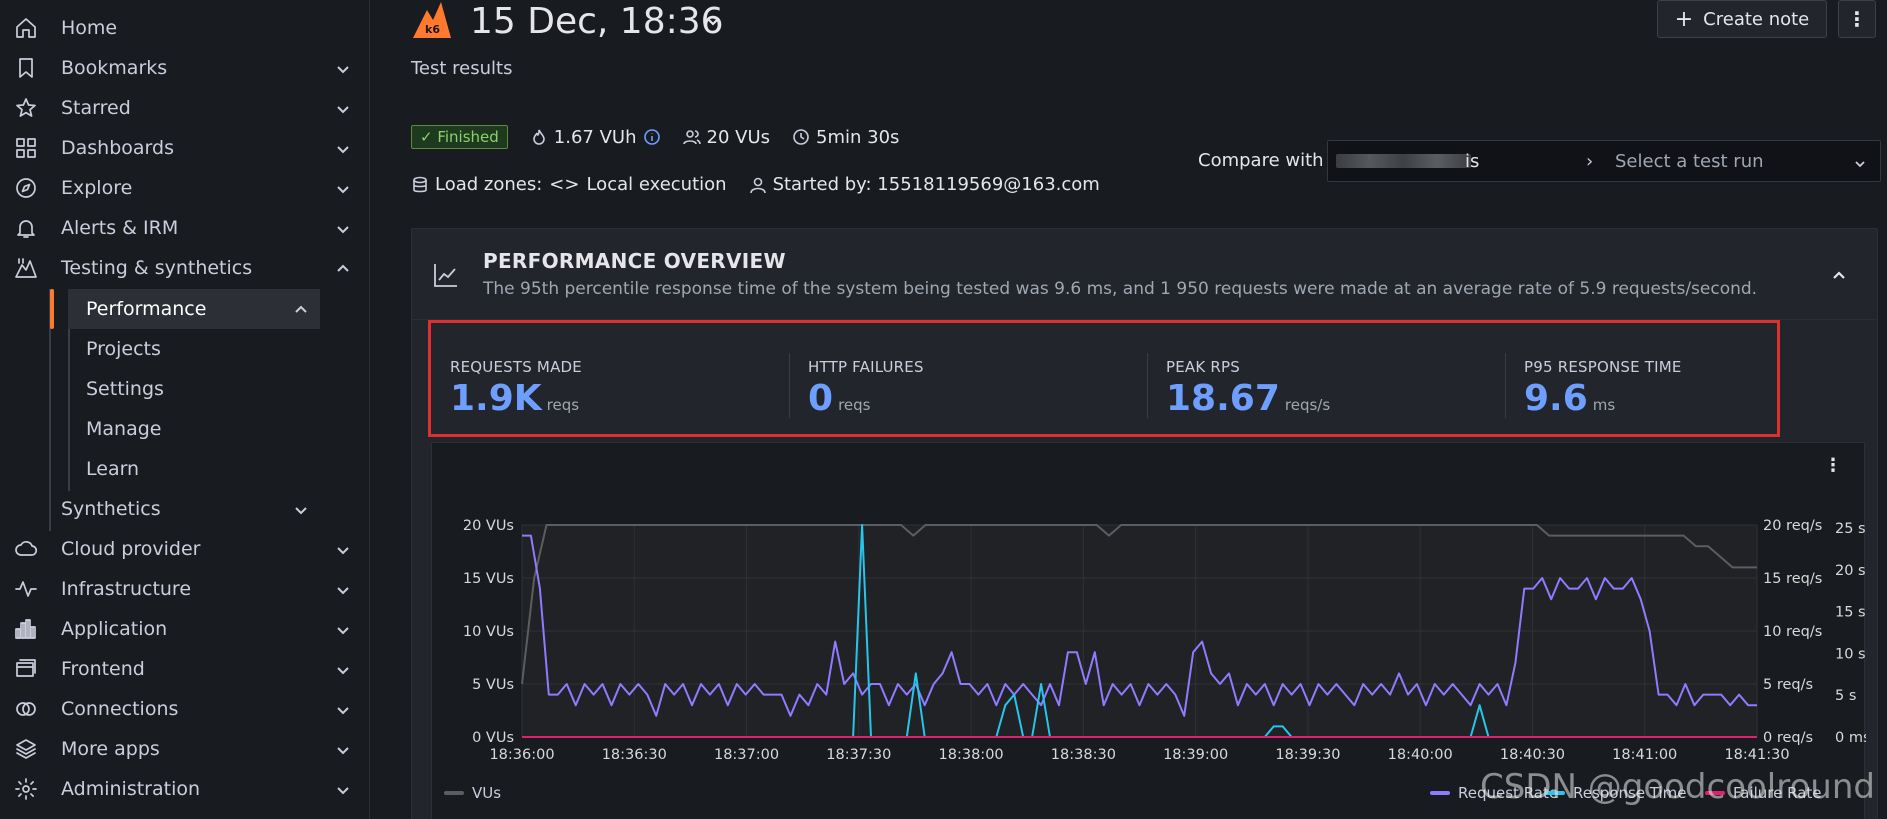 The height and width of the screenshot is (819, 1887). What do you see at coordinates (1756, 755) in the screenshot?
I see `x-tick-label: 18:41:30` at bounding box center [1756, 755].